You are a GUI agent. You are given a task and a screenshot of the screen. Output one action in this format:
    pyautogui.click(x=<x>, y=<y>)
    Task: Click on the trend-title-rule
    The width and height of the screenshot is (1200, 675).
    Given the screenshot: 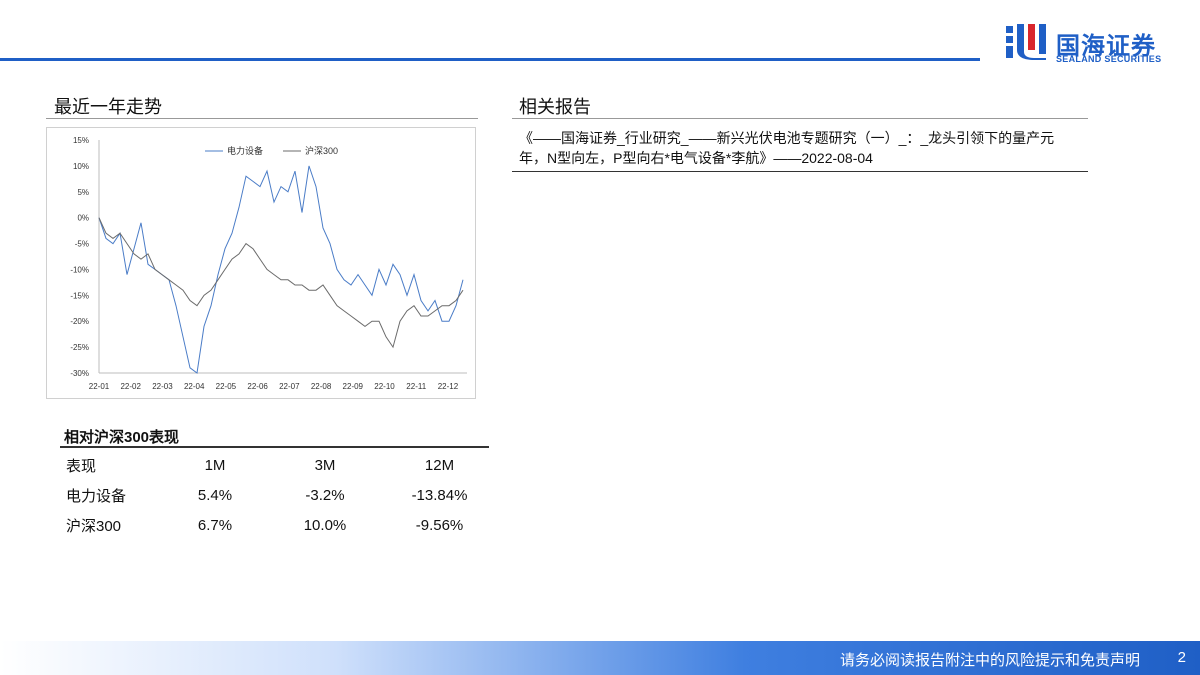 What is the action you would take?
    pyautogui.click(x=262, y=118)
    